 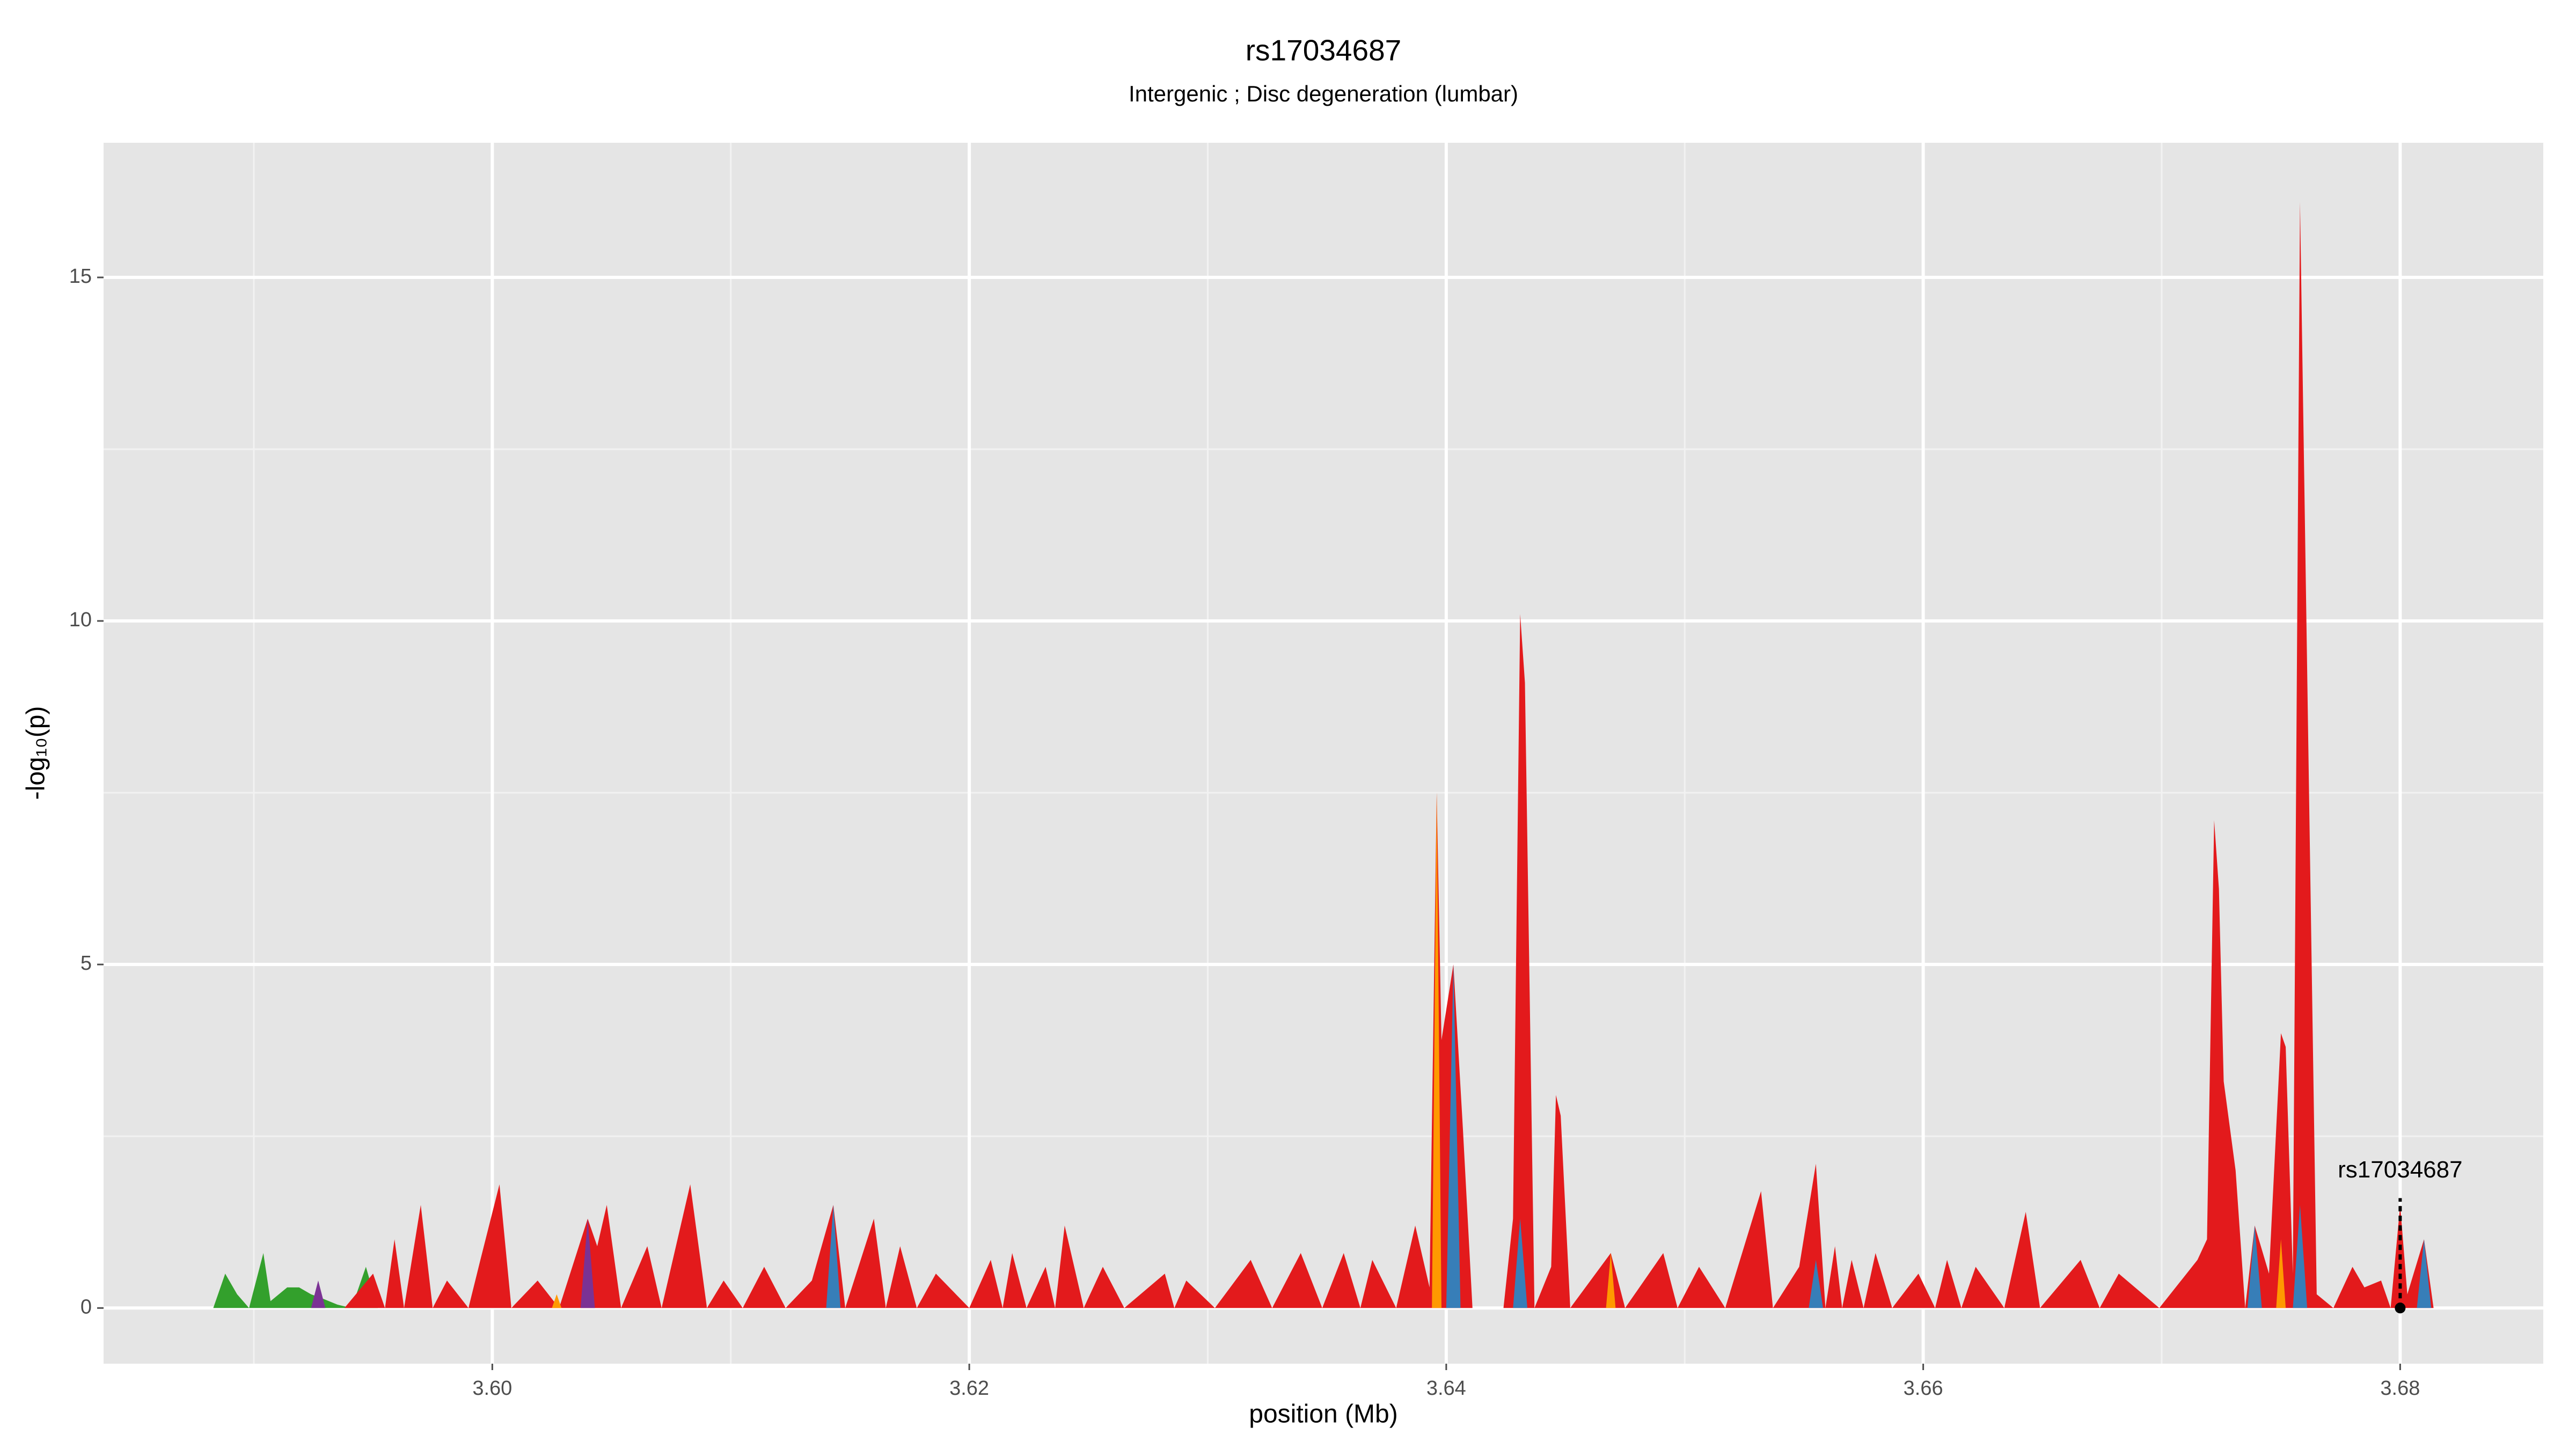 I want to click on x-tick-label: 3.62, so click(x=969, y=1388).